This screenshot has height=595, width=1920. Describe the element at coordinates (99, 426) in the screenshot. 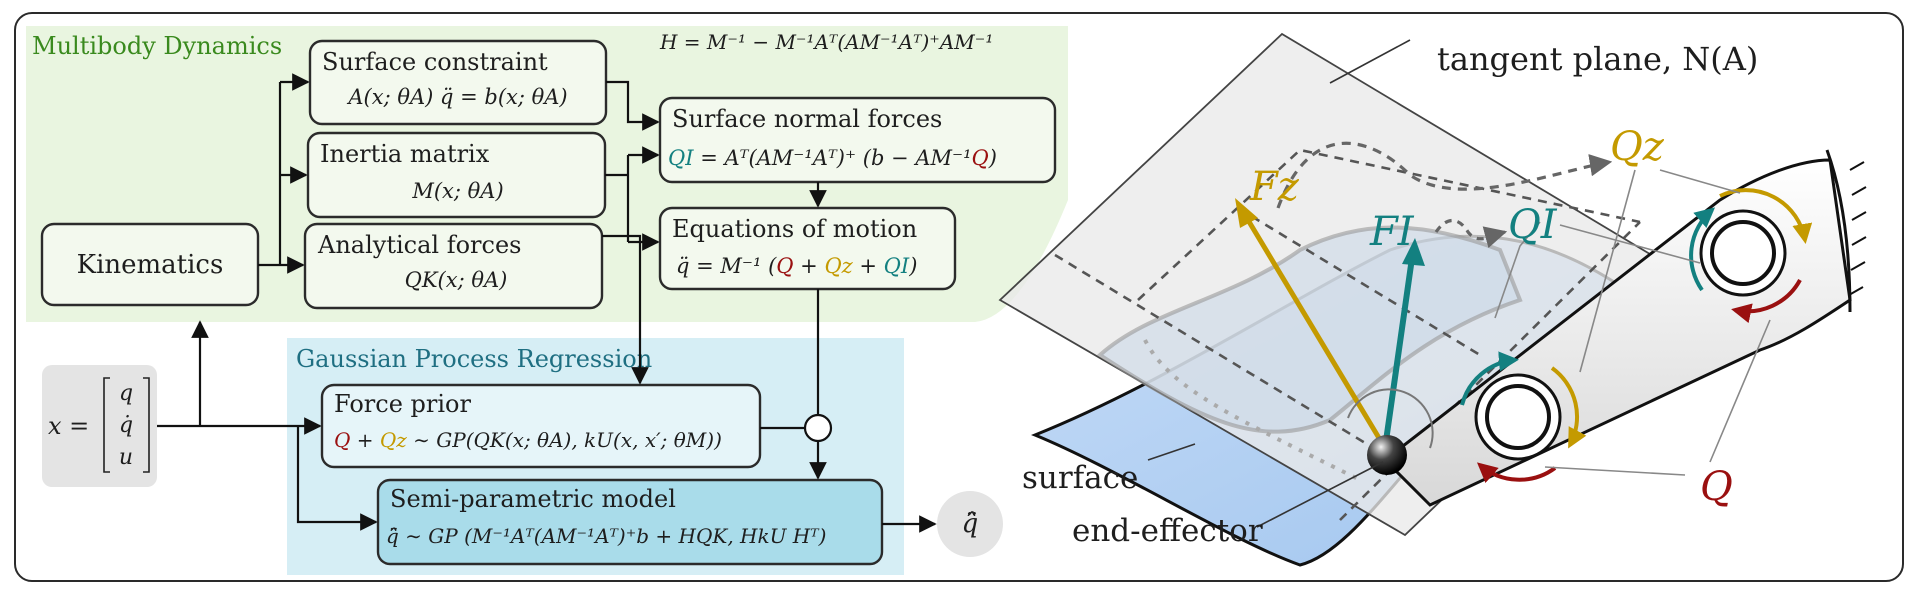

I see `input-state-block: x = q q̇ u` at that location.